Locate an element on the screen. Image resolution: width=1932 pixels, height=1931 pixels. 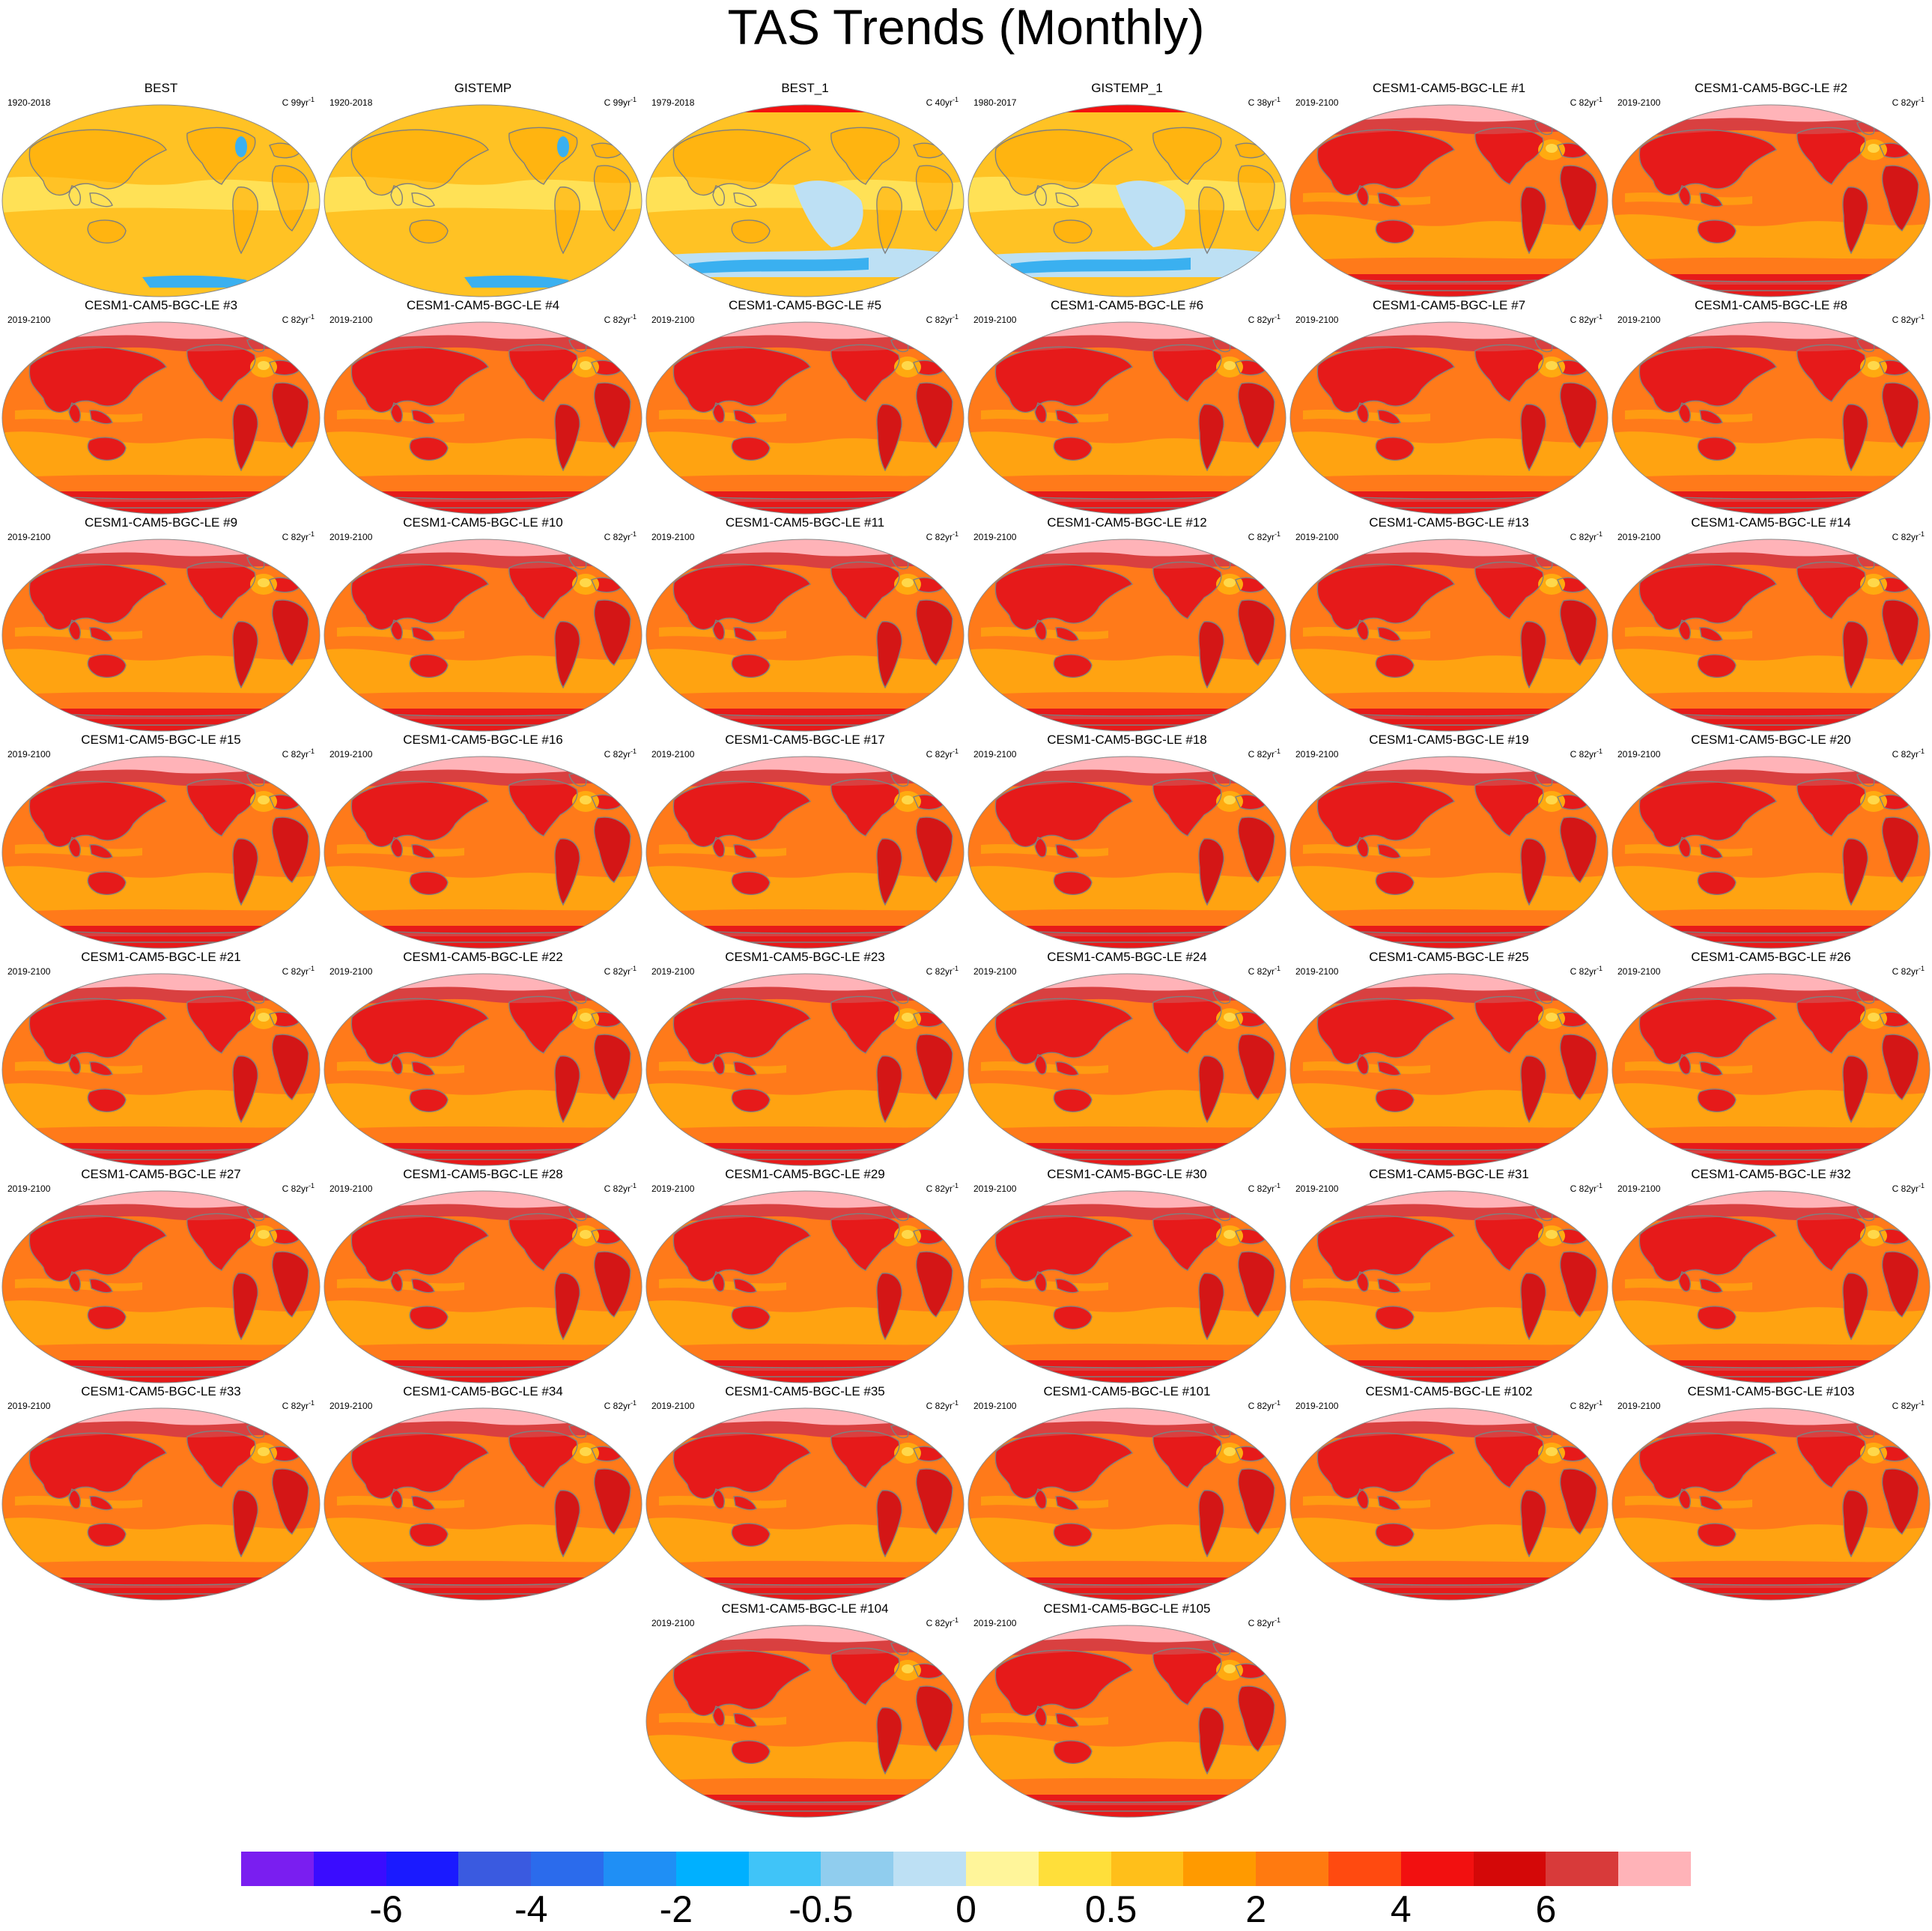
panel-title: CESM1-CAM5-BGC-LE #15 is located at coordinates (161, 740).